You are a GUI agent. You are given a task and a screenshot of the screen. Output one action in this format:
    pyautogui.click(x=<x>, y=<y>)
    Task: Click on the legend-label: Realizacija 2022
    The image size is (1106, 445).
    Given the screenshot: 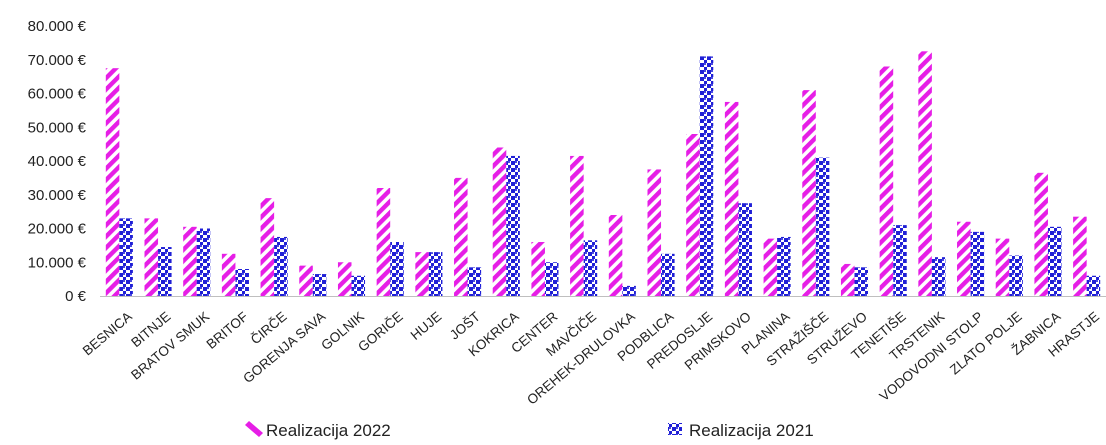 What is the action you would take?
    pyautogui.click(x=328, y=430)
    